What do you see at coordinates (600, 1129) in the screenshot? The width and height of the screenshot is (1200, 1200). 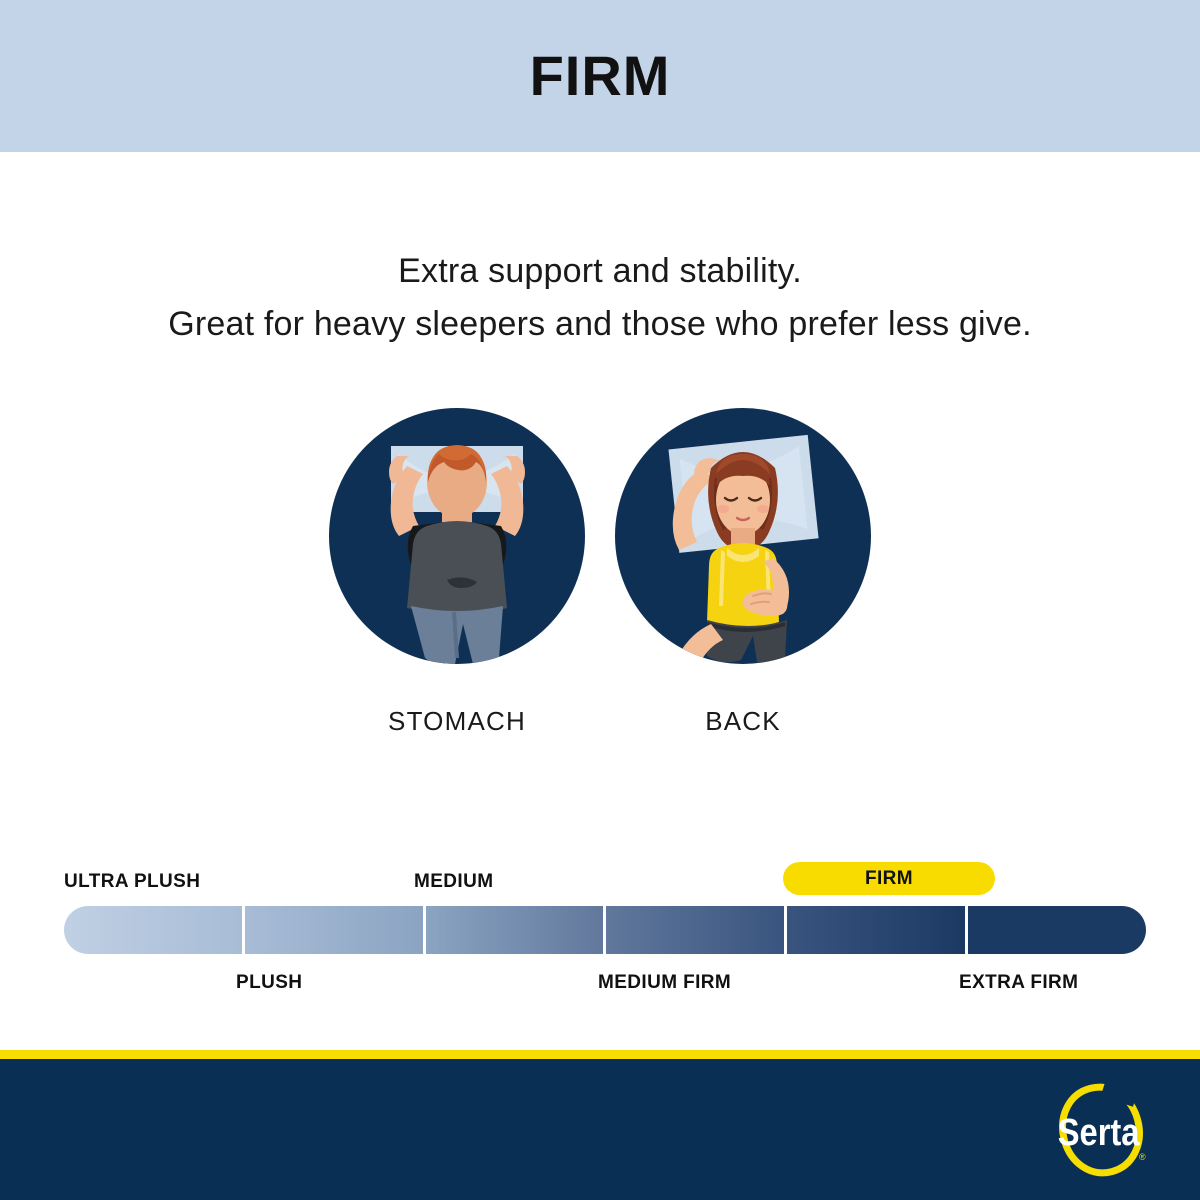 I see `page-footer: Serta ®` at bounding box center [600, 1129].